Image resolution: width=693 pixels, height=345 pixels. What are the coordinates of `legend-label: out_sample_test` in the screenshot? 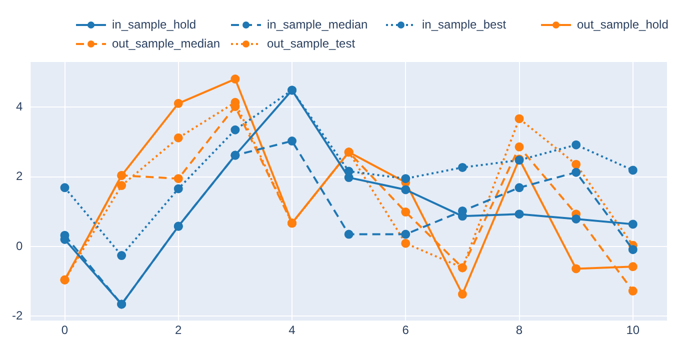 It's located at (311, 43).